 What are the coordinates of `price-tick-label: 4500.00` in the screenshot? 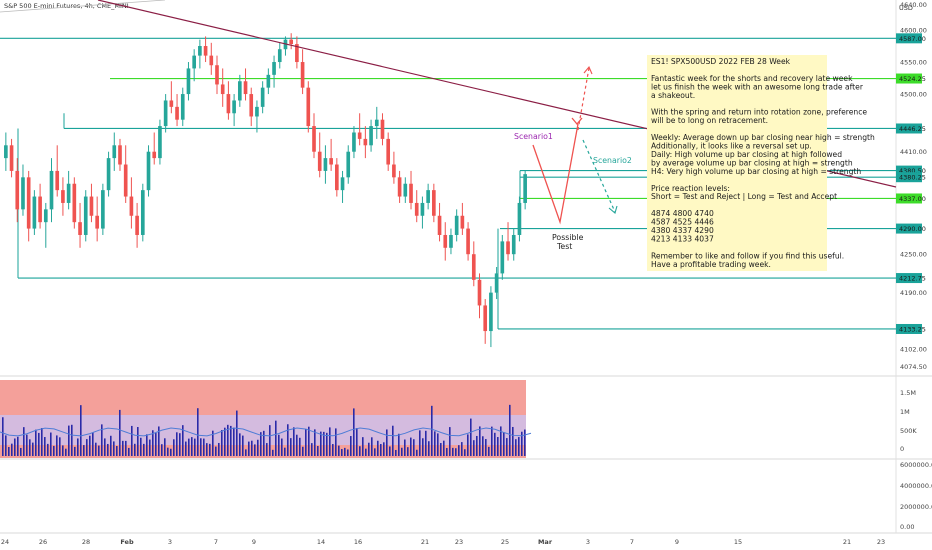 It's located at (913, 95).